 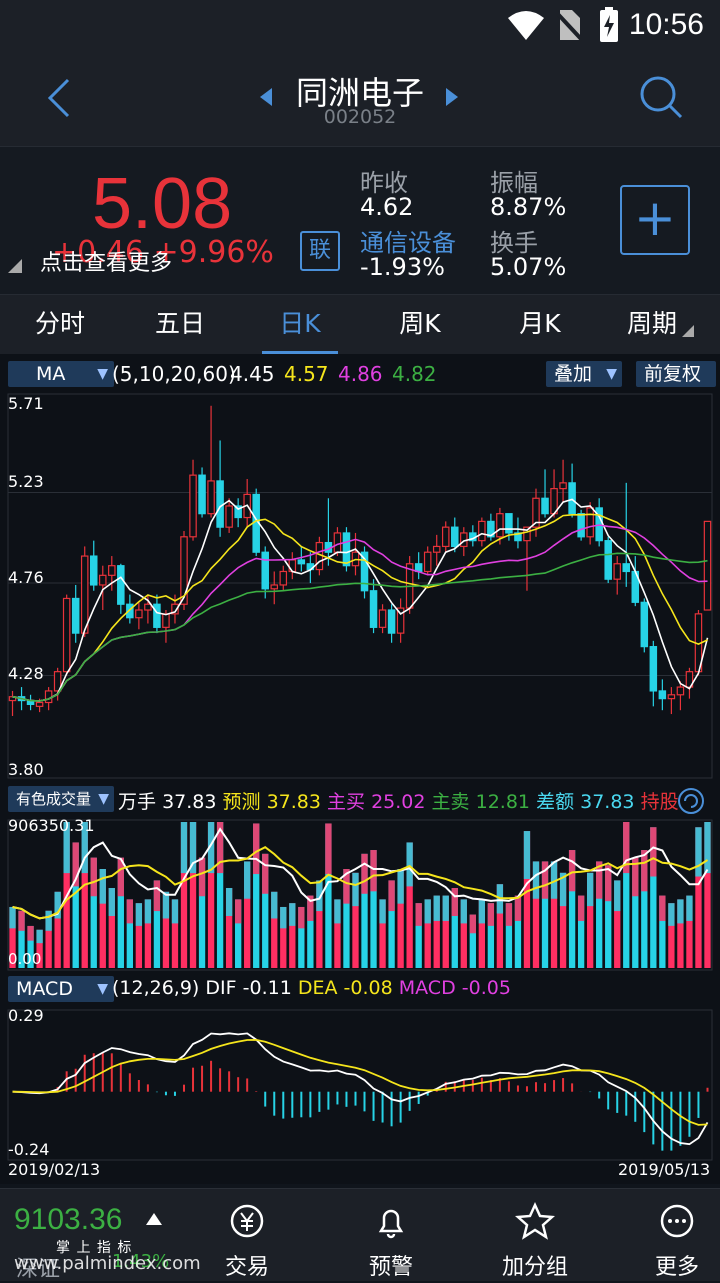 I want to click on nav-alert: 预警, so click(x=391, y=1235).